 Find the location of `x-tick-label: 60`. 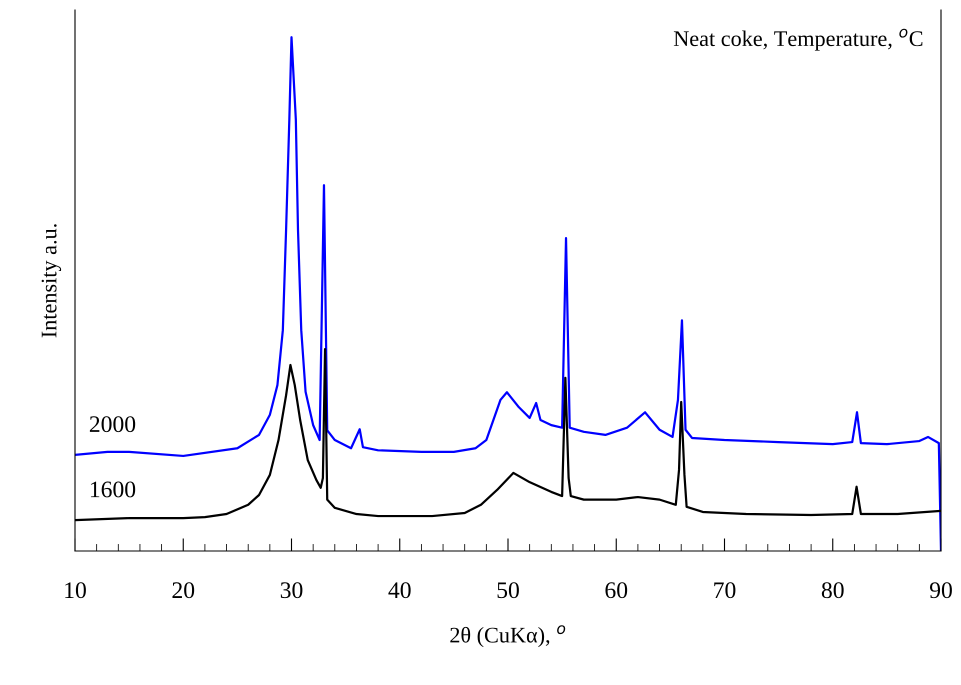

x-tick-label: 60 is located at coordinates (616, 590).